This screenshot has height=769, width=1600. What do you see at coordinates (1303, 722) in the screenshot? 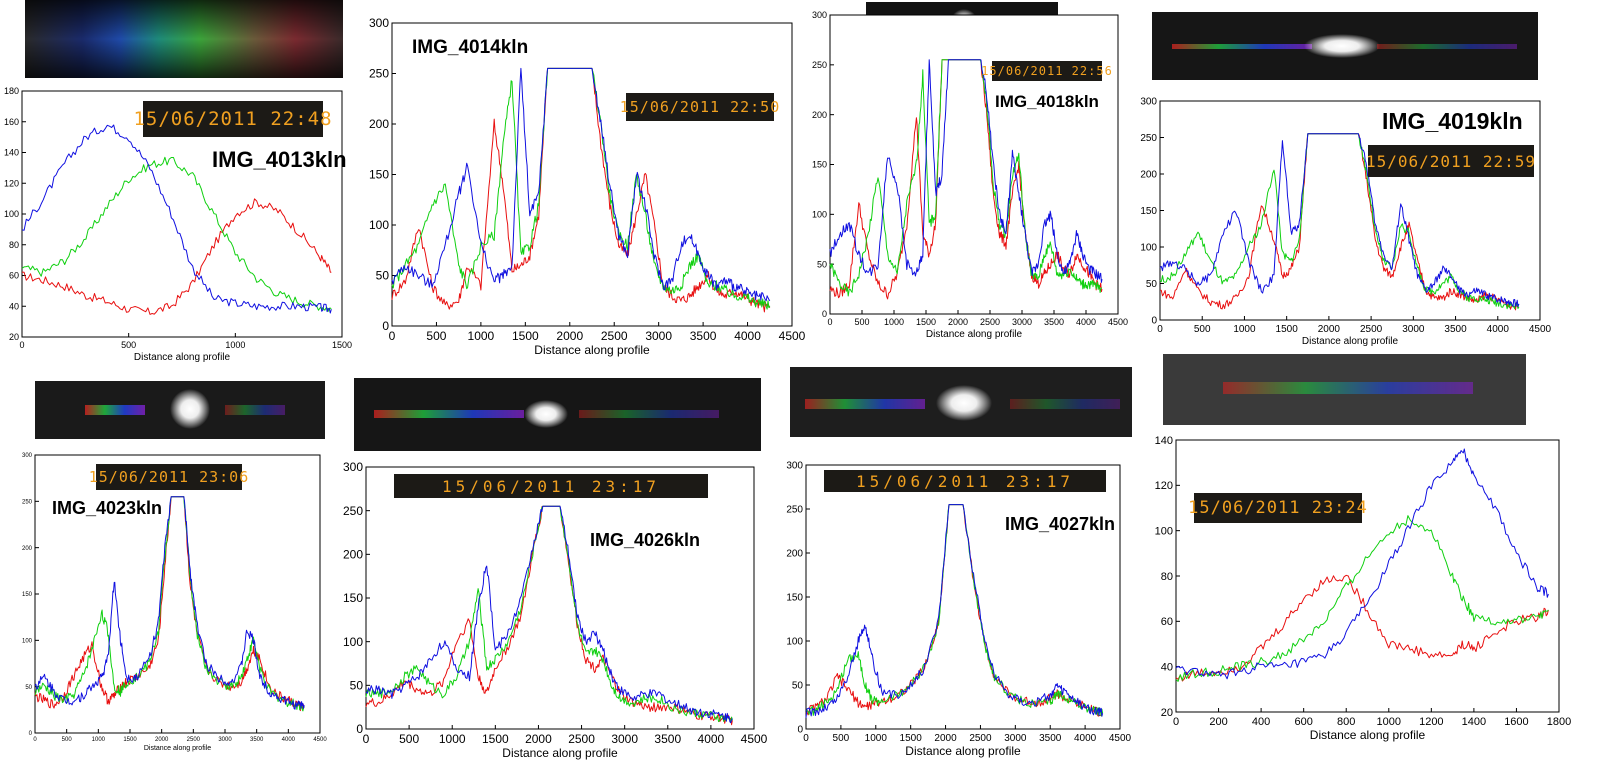
I see `x-tick-label: 600` at bounding box center [1303, 722].